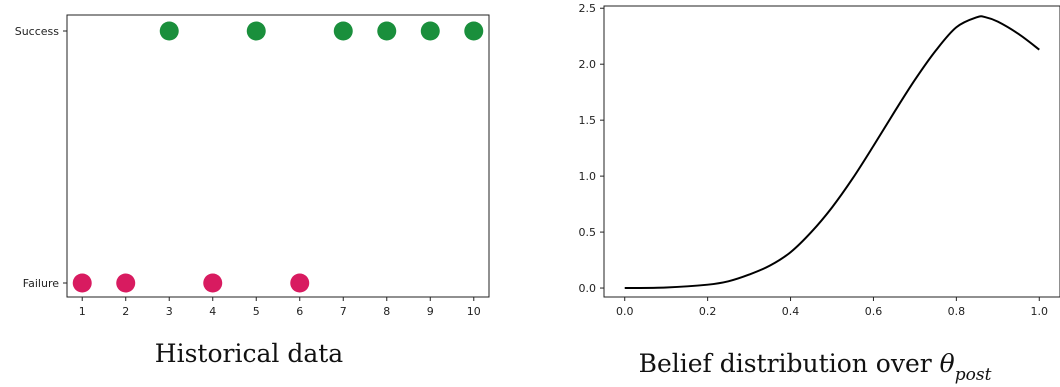 The height and width of the screenshot is (387, 1060). What do you see at coordinates (588, 8) in the screenshot?
I see `right-y-tick-label: 2.5` at bounding box center [588, 8].